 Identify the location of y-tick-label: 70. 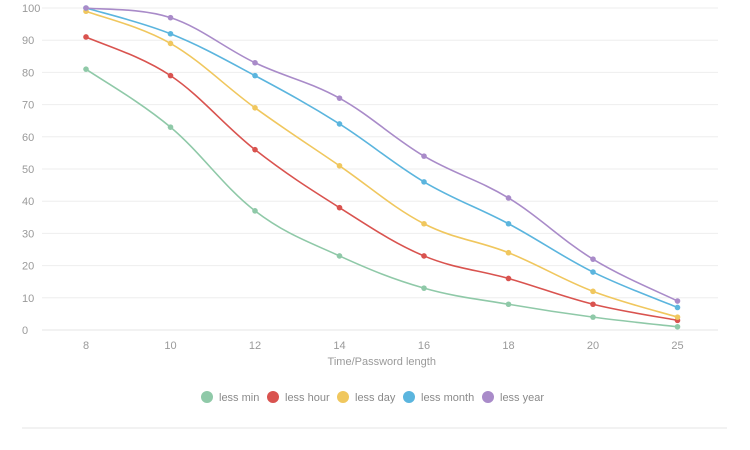
(28, 106).